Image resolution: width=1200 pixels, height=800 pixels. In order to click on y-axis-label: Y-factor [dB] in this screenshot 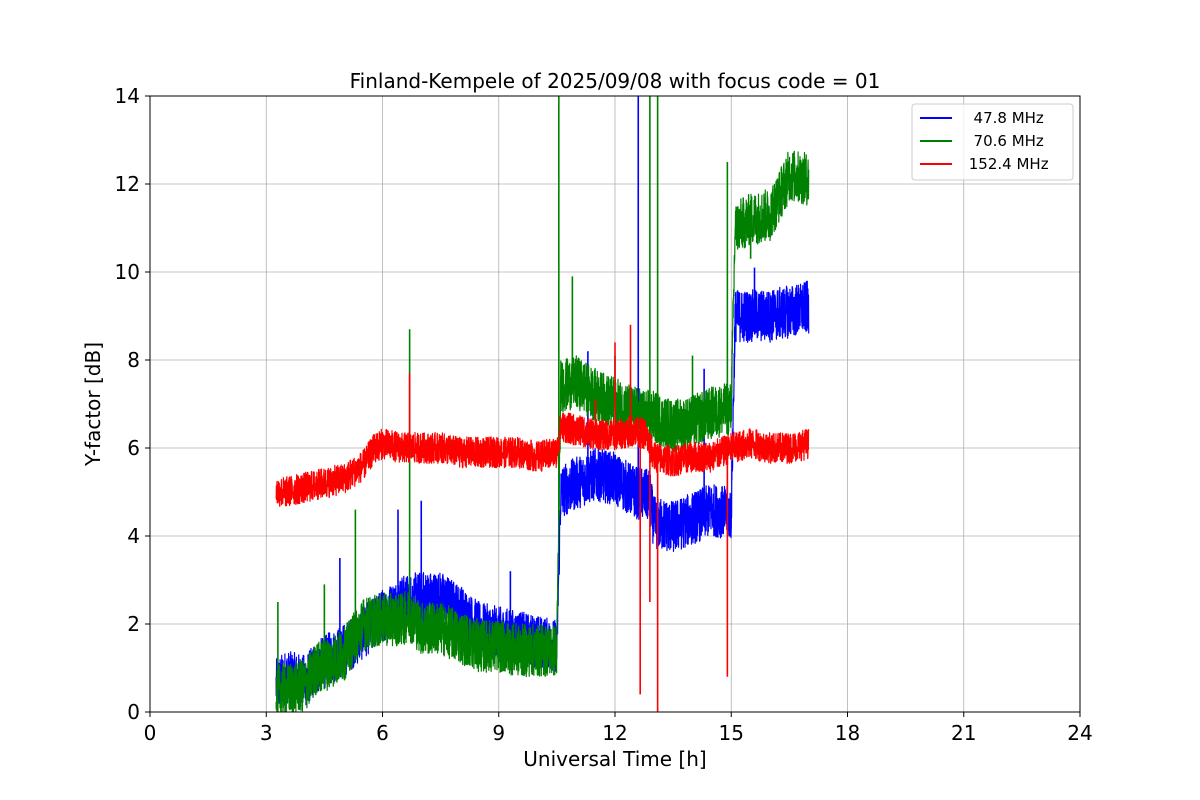, I will do `click(93, 404)`.